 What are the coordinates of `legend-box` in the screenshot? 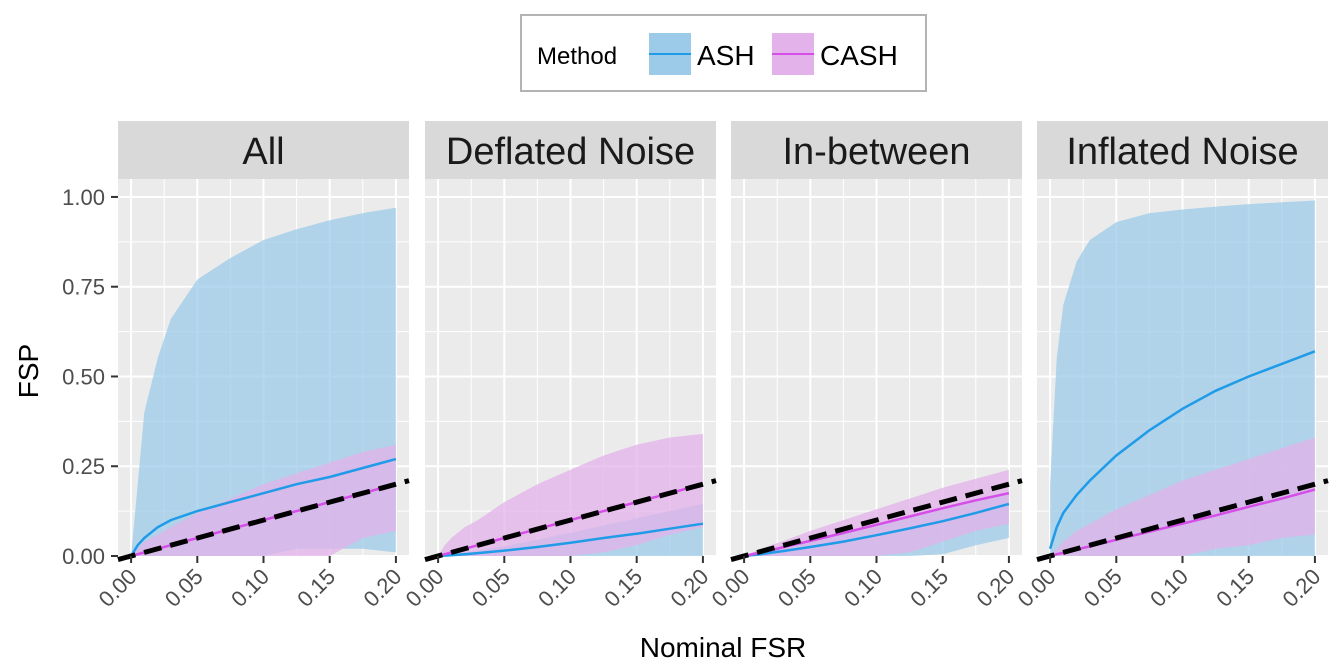 It's located at (723, 53).